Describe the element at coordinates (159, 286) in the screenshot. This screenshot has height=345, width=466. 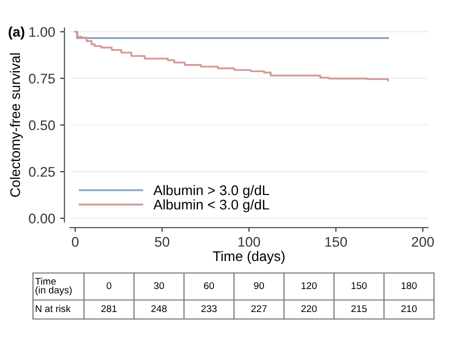
I see `text: 30` at that location.